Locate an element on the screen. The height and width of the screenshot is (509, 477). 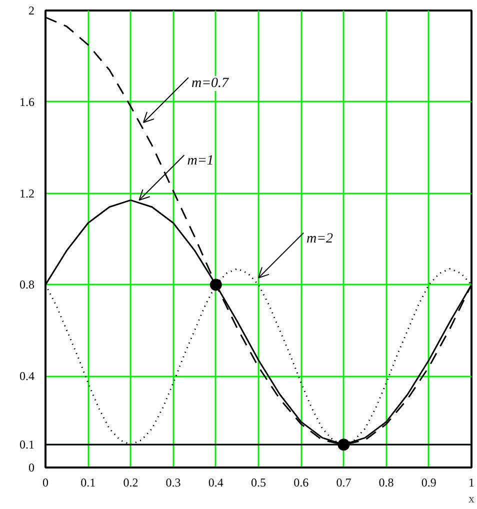
annotation: m=1 is located at coordinates (200, 161).